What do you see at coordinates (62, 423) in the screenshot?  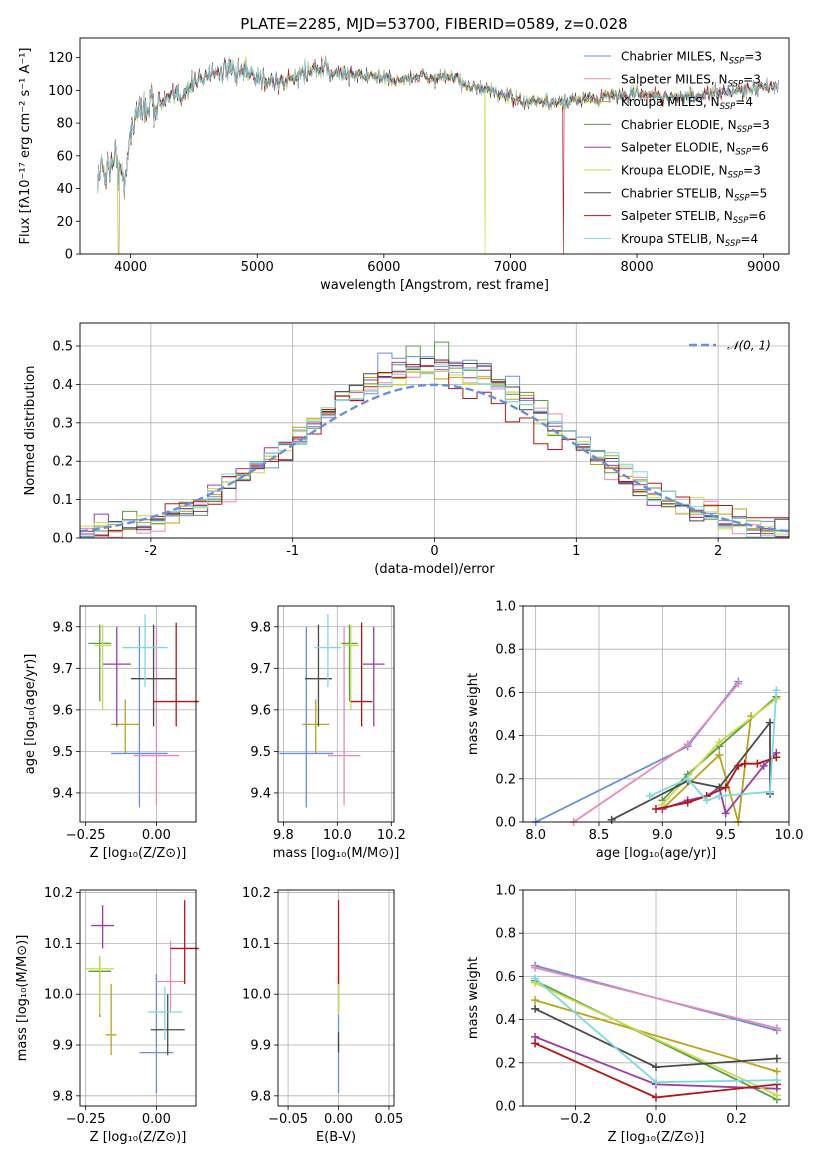 I see `y-tick-label: 0.3` at bounding box center [62, 423].